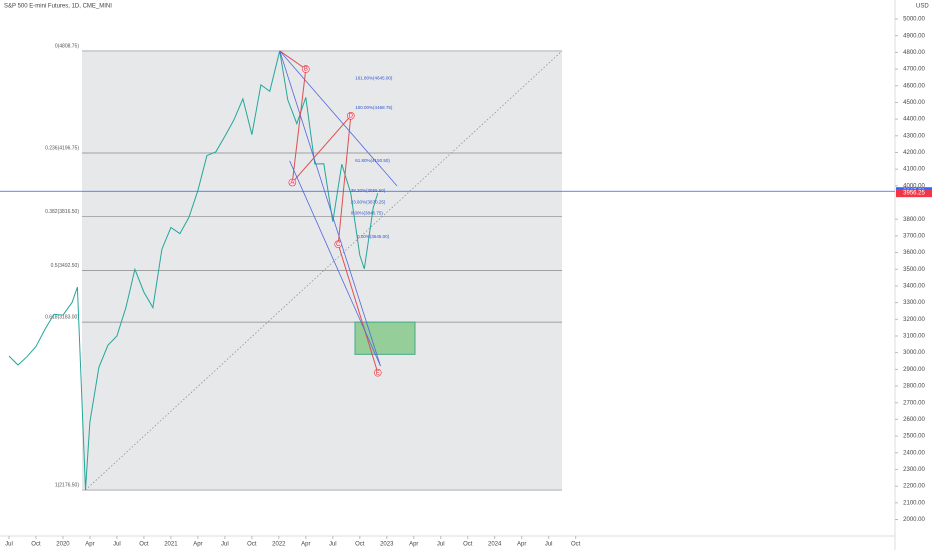 The width and height of the screenshot is (932, 550). Describe the element at coordinates (279, 545) in the screenshot. I see `x-tick-label: 2022` at that location.